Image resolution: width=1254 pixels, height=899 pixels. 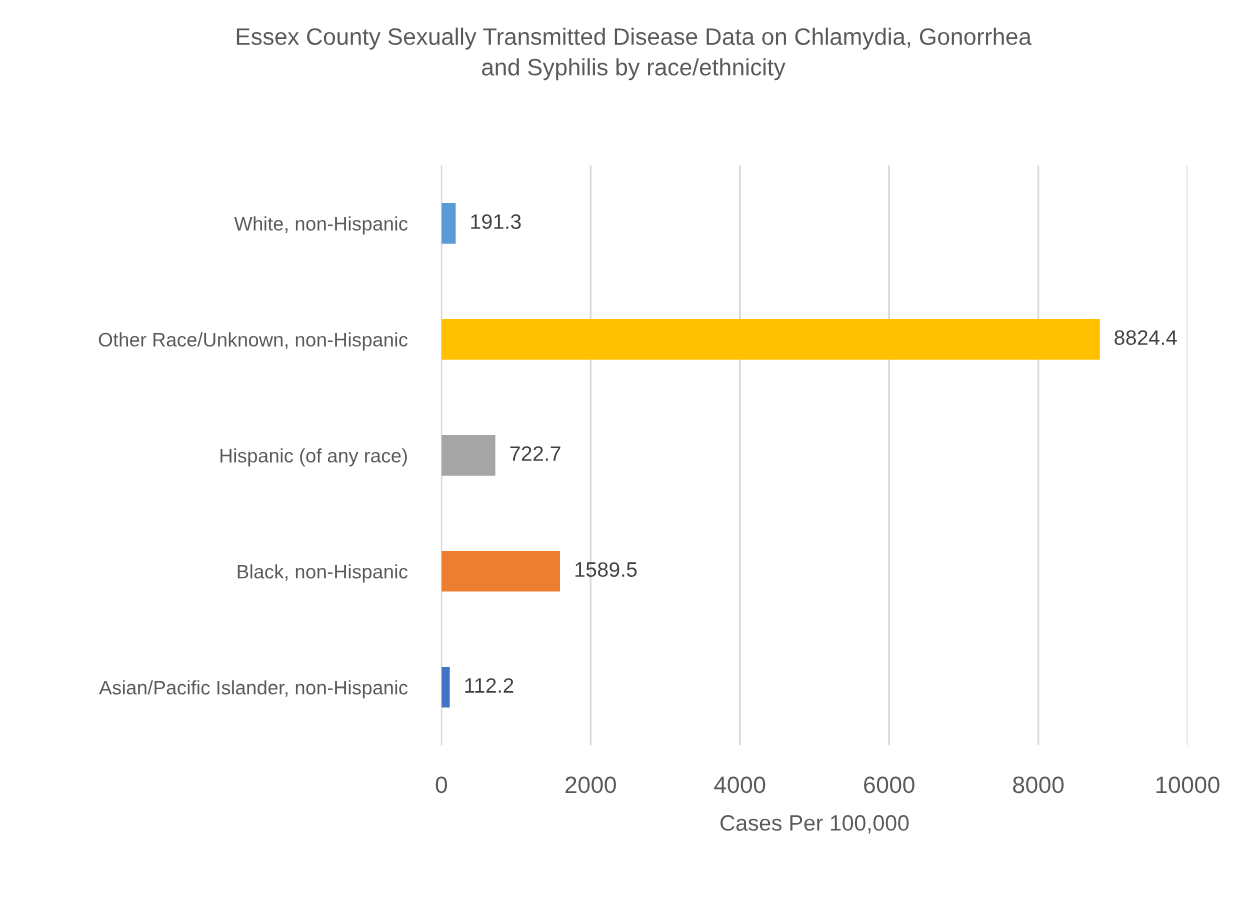 What do you see at coordinates (814, 824) in the screenshot?
I see `x-axis-title: Cases Per 100,000` at bounding box center [814, 824].